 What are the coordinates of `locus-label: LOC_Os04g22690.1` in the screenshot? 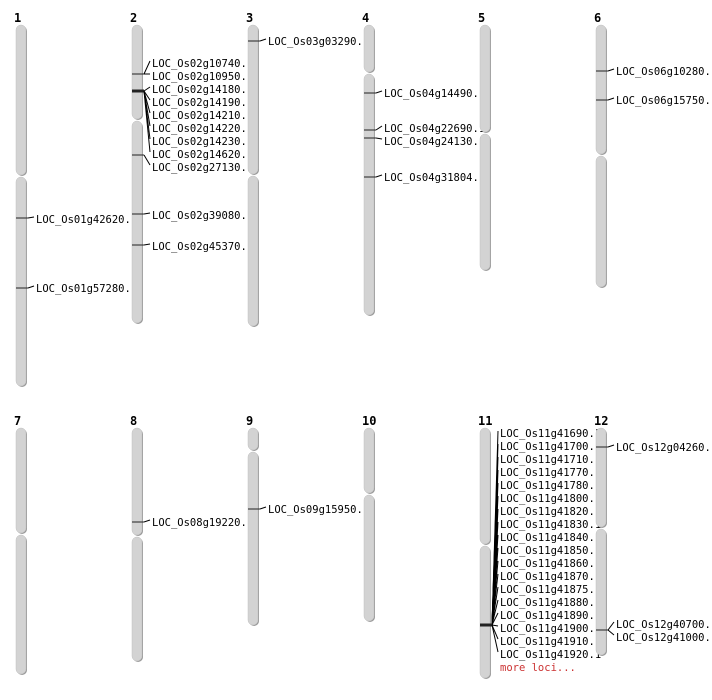 It's located at (434, 129).